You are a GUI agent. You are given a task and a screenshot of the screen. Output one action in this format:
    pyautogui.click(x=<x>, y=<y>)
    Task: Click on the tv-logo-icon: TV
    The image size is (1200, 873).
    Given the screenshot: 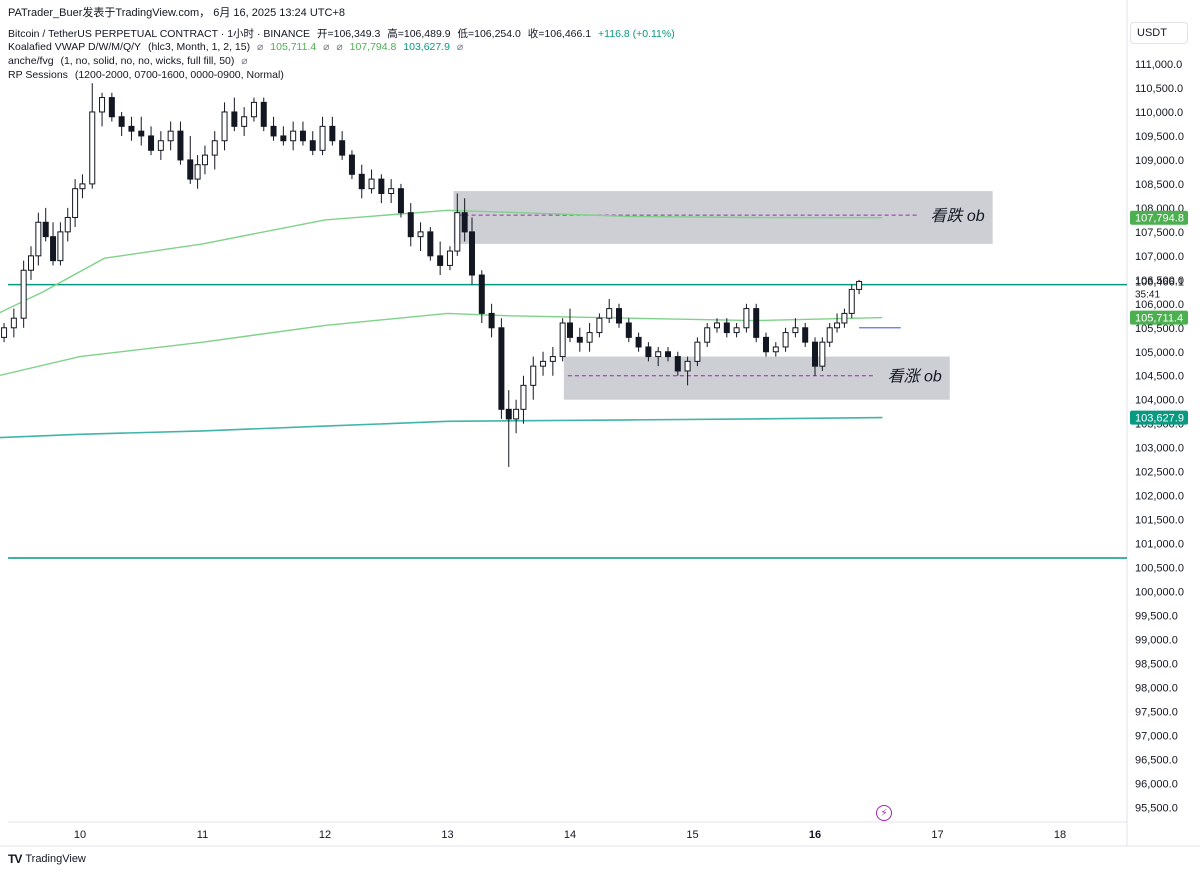 What is the action you would take?
    pyautogui.click(x=15, y=859)
    